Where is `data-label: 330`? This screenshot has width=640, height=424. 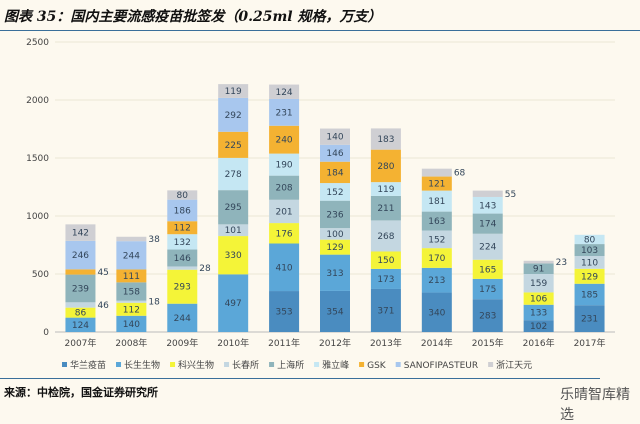 data-label: 330 is located at coordinates (233, 256).